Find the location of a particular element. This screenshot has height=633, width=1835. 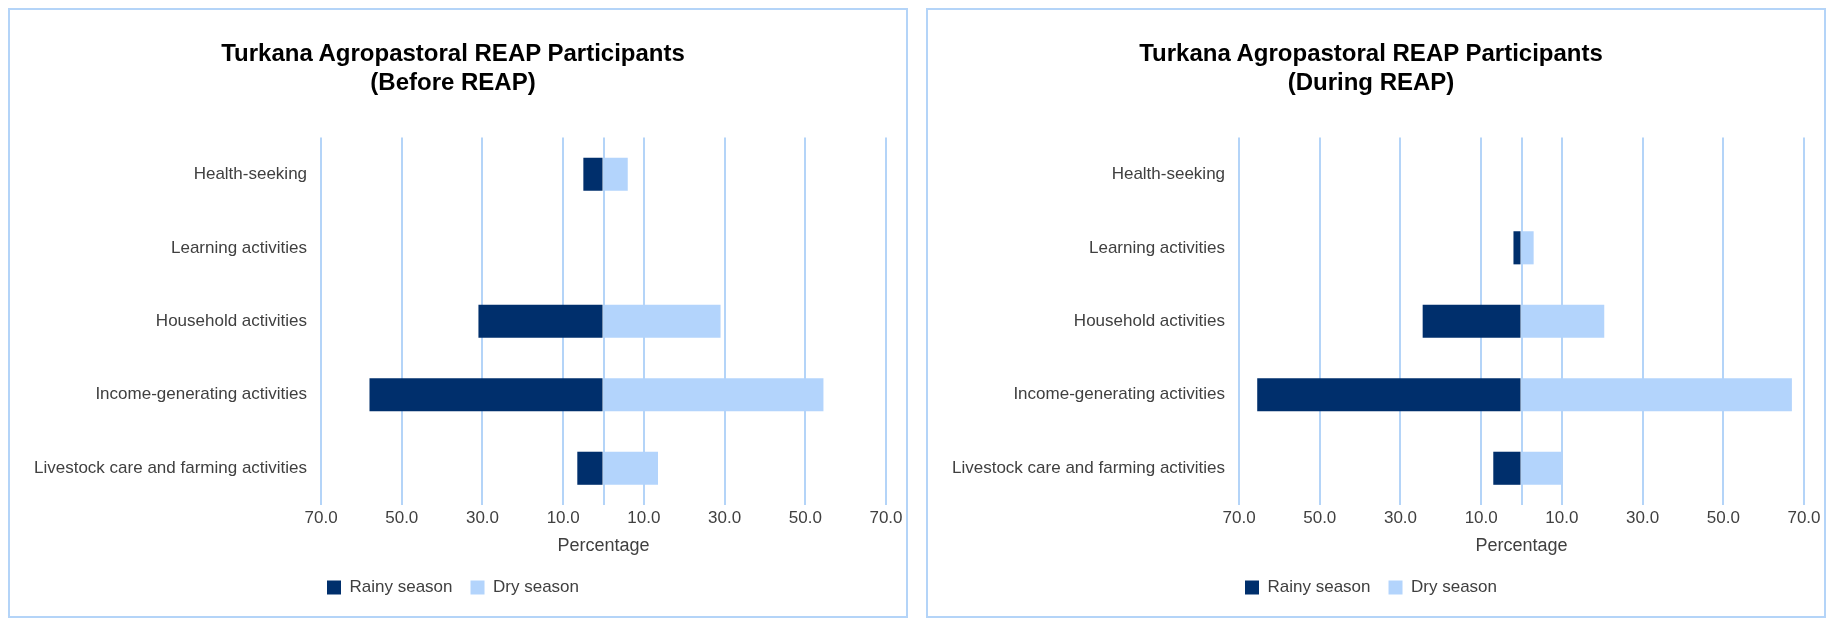

chart-title: Turkana Agropastoral REAP Participants (Before REAP) is located at coordinates (453, 67).